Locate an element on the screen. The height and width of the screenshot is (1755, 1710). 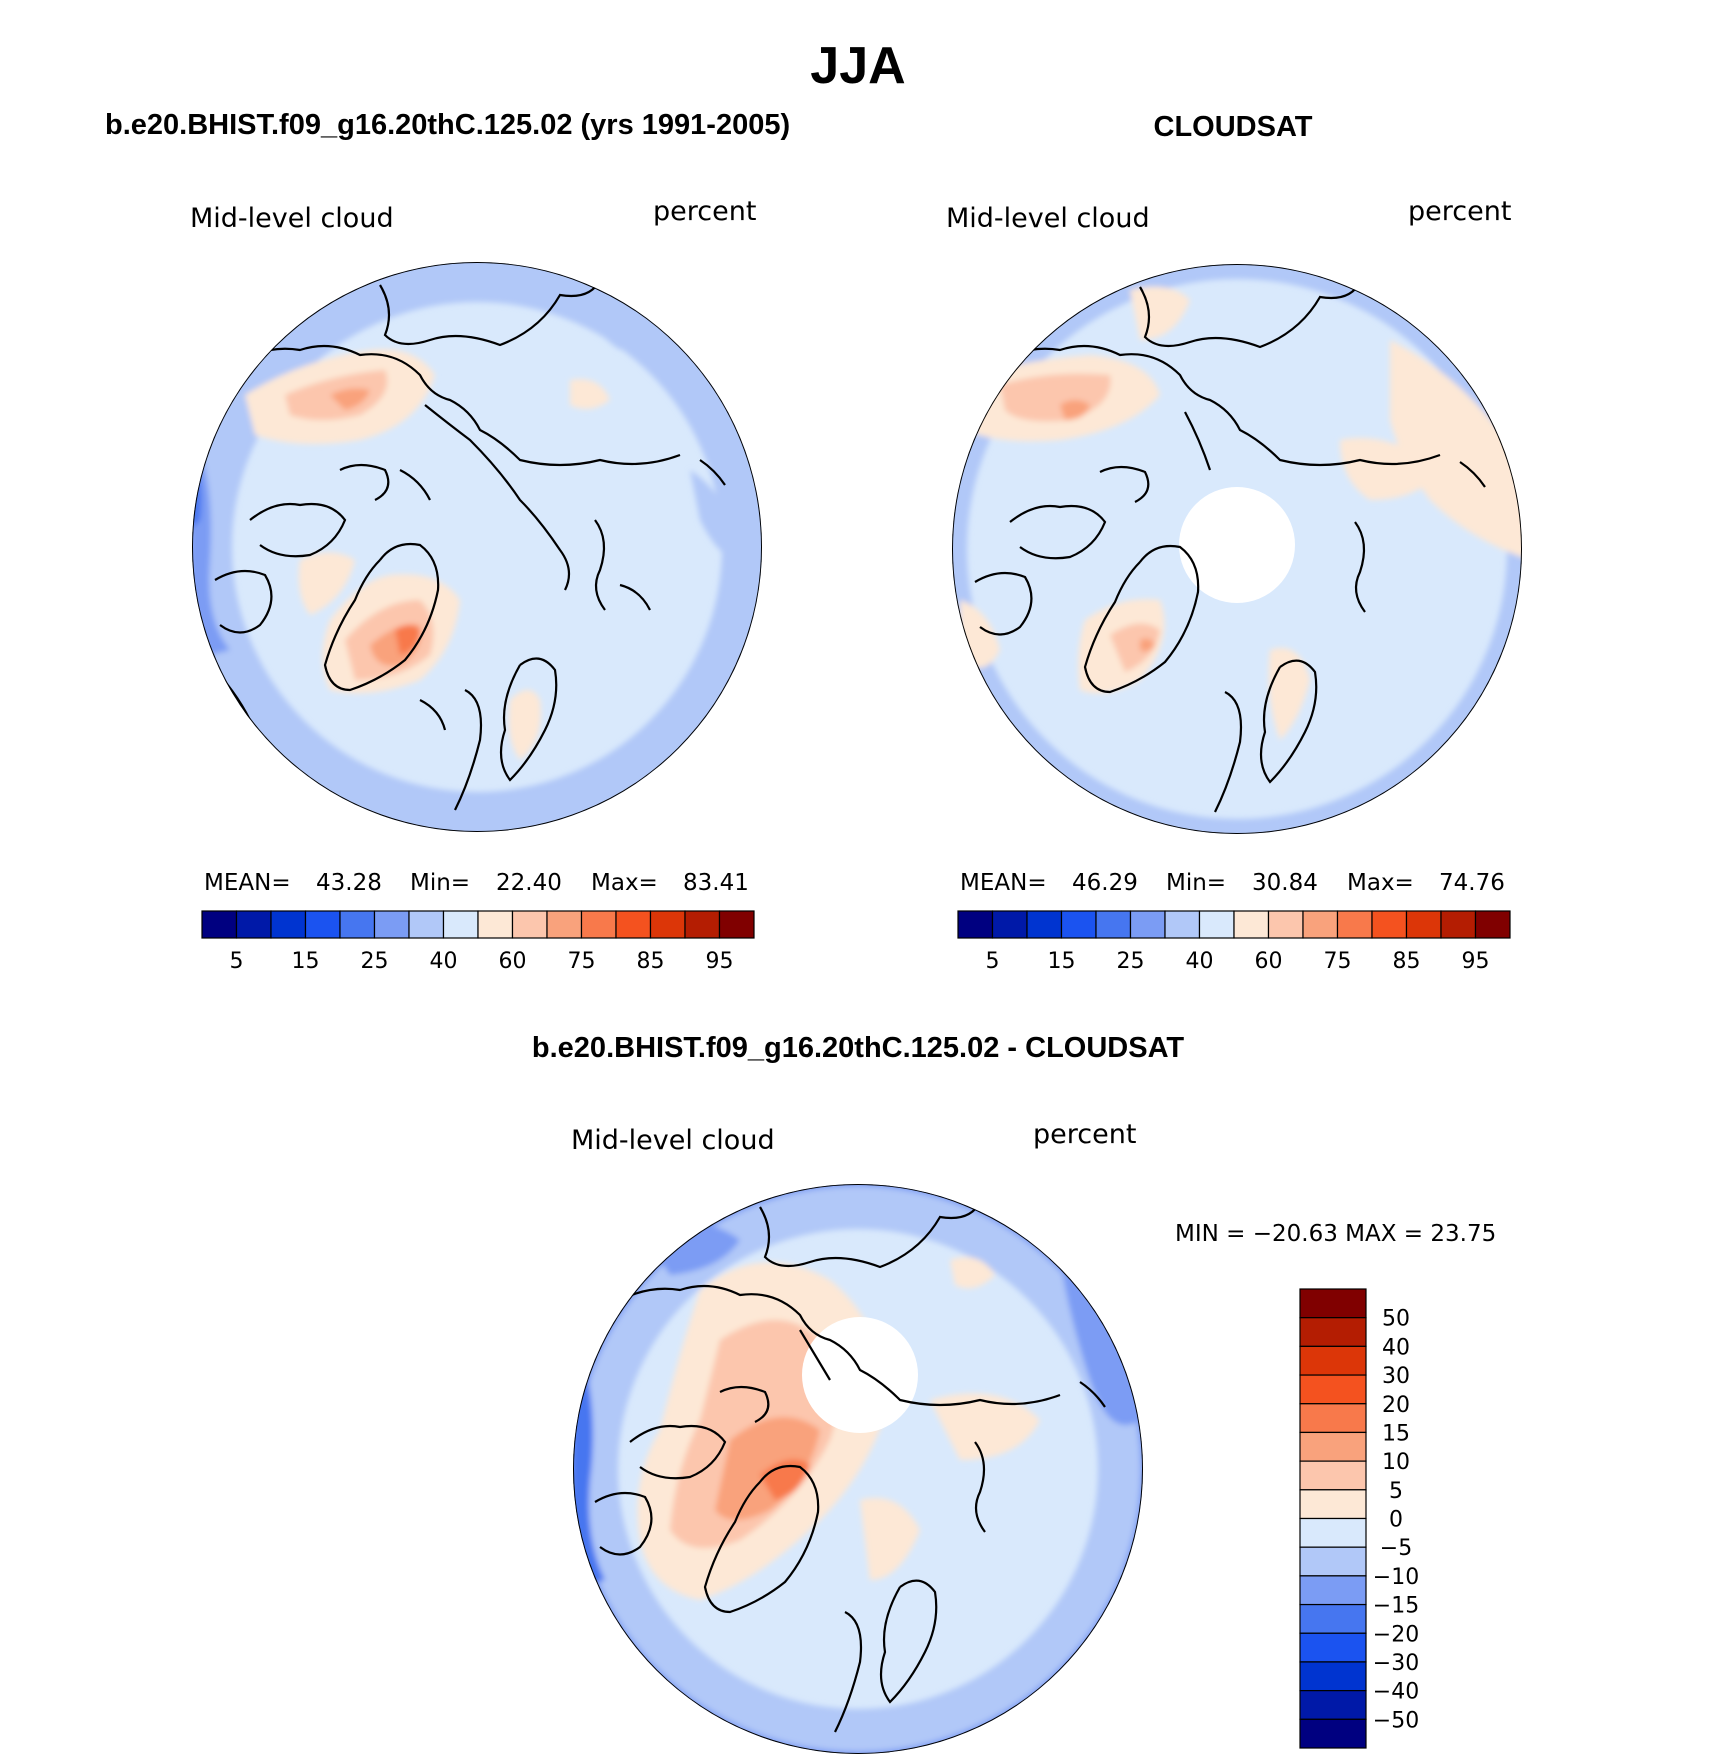
colorbar-tick-label: 95 is located at coordinates (720, 961).